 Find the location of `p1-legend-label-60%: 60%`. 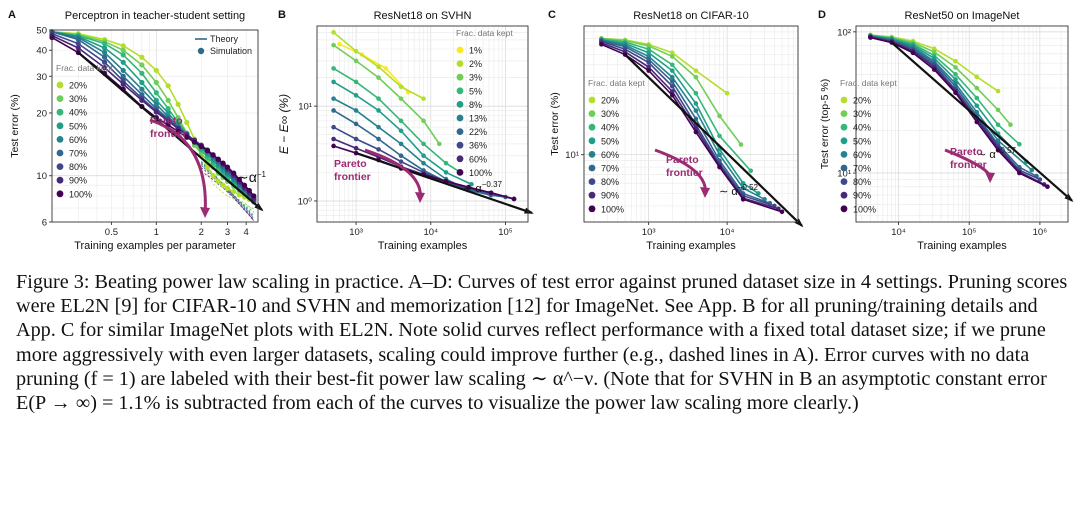

p1-legend-label-60%: 60% is located at coordinates (478, 159).